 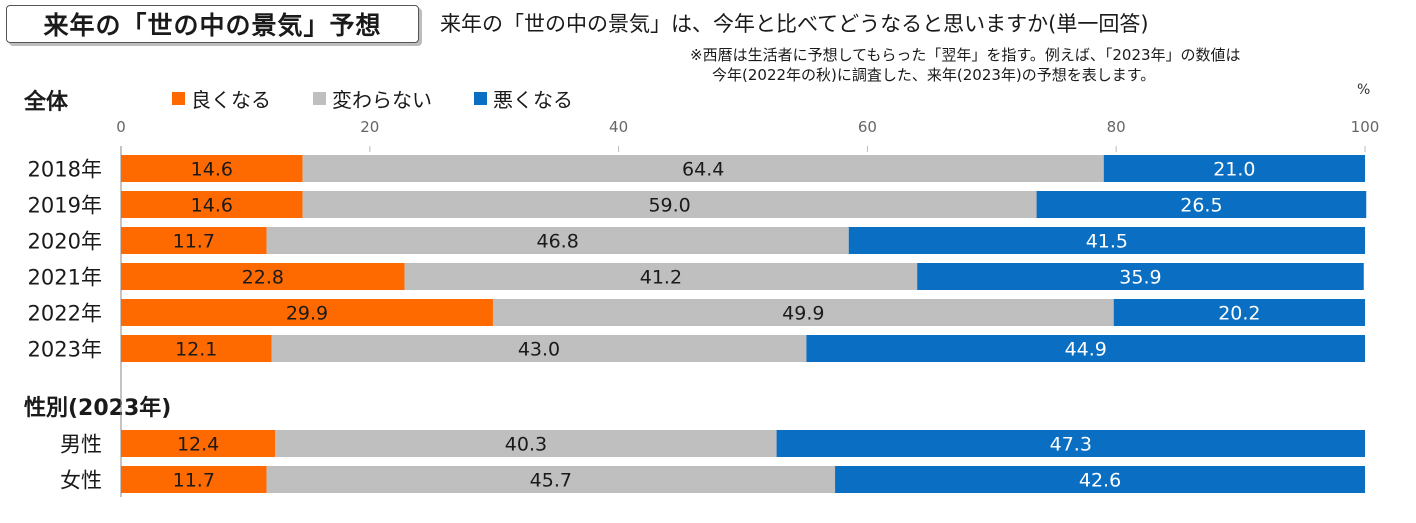 I want to click on data-label-same: 59.0, so click(x=669, y=206).